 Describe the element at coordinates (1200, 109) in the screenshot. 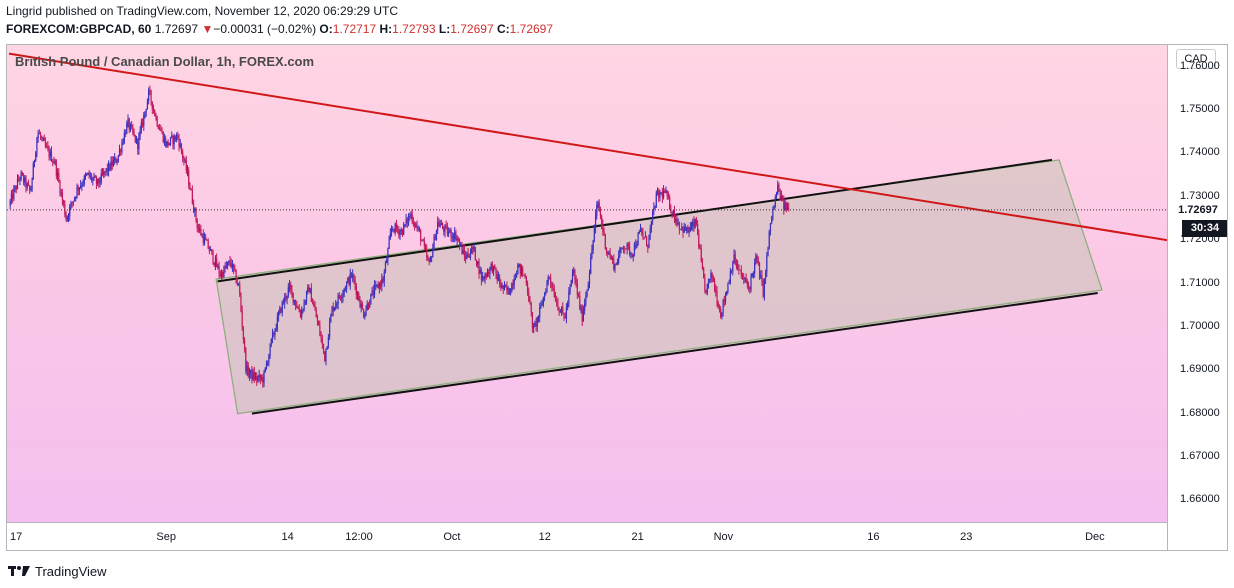

I see `price-tick-label: 1.75000` at that location.